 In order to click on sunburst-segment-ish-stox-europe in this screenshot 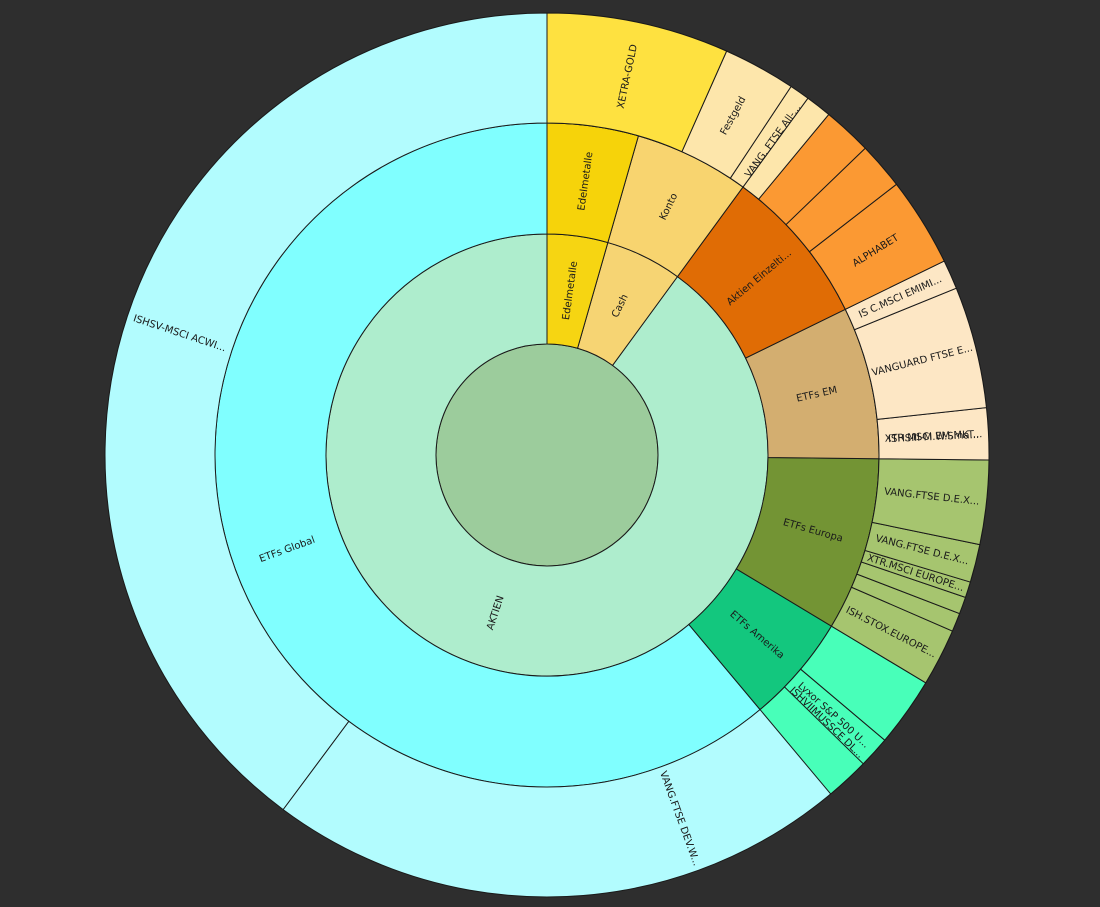, I will do `click(892, 635)`.